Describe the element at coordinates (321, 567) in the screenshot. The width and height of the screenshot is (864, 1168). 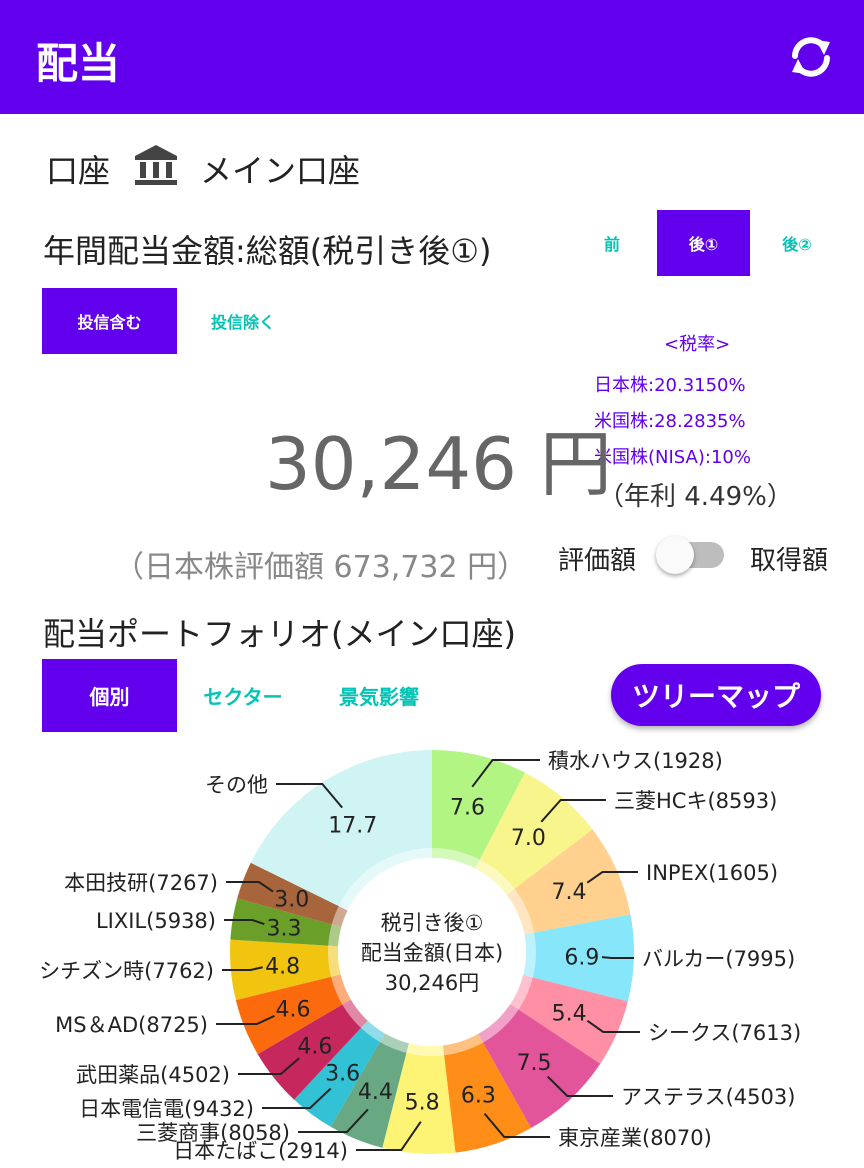
I see `evaluation-amount: （日本株評価額 673,732 円）` at that location.